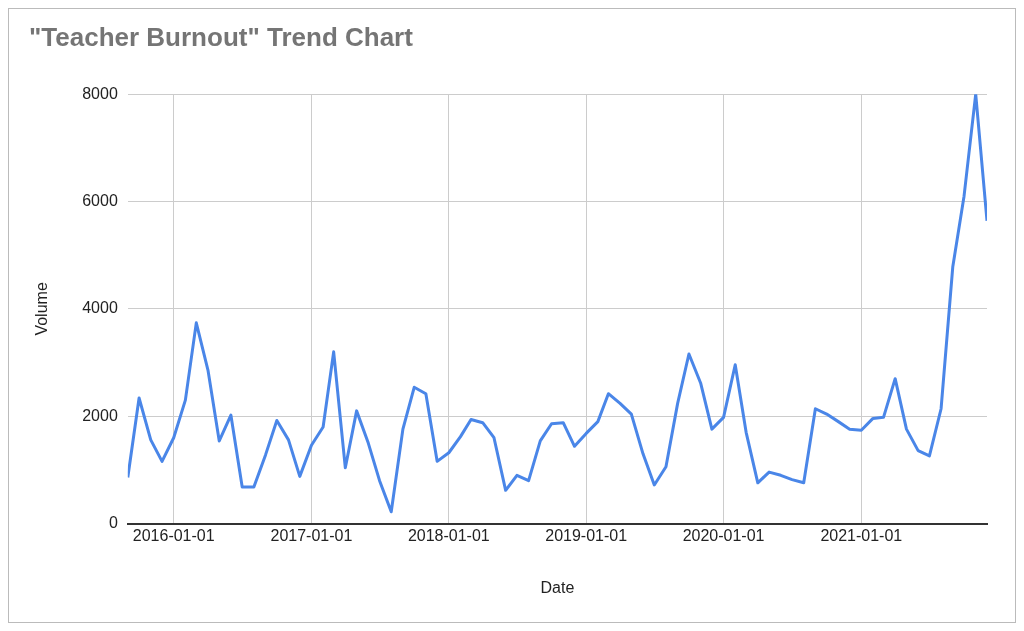 The height and width of the screenshot is (631, 1024). Describe the element at coordinates (100, 200) in the screenshot. I see `y-tick-label: 6000` at that location.